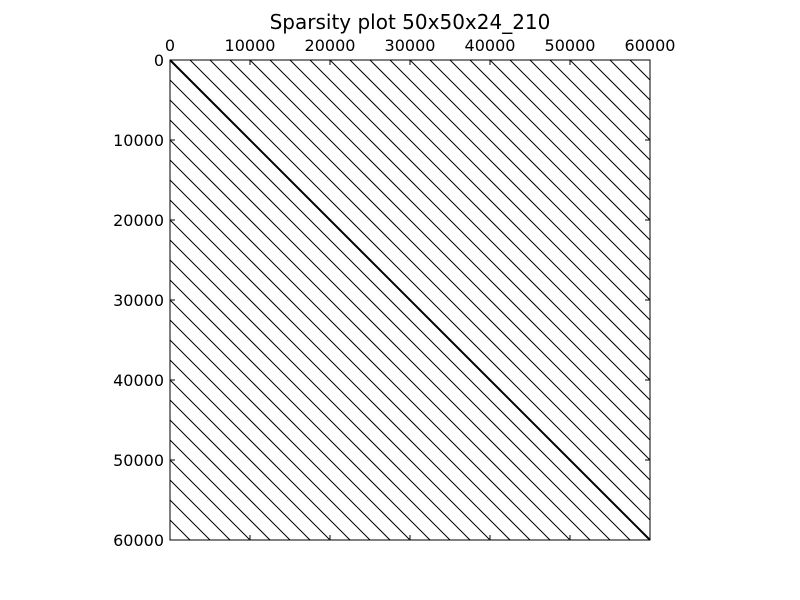 The width and height of the screenshot is (800, 600). I want to click on y-tick-label: 30000, so click(138, 300).